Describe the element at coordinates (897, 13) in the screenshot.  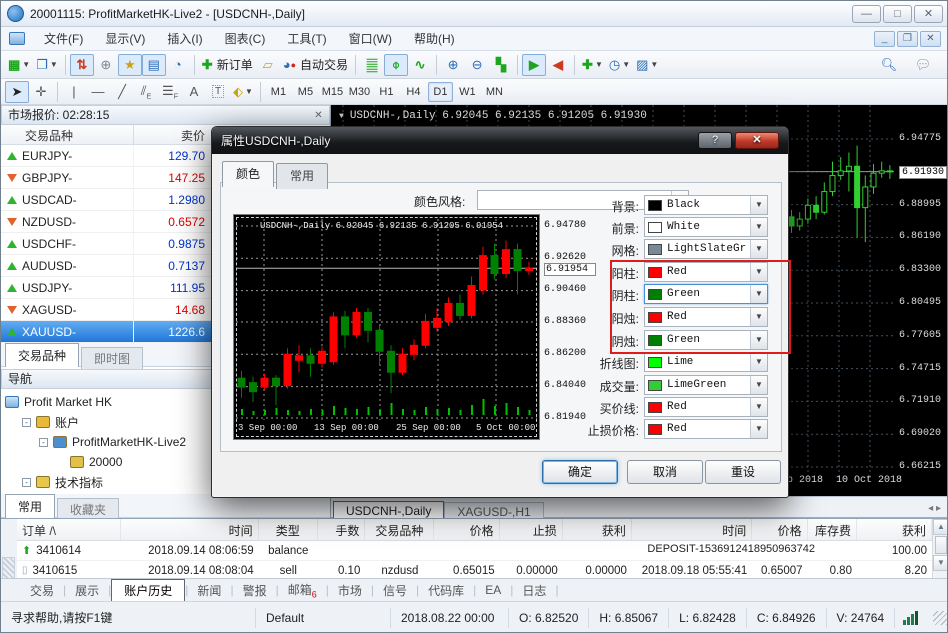
I see `maximize-button: □` at that location.